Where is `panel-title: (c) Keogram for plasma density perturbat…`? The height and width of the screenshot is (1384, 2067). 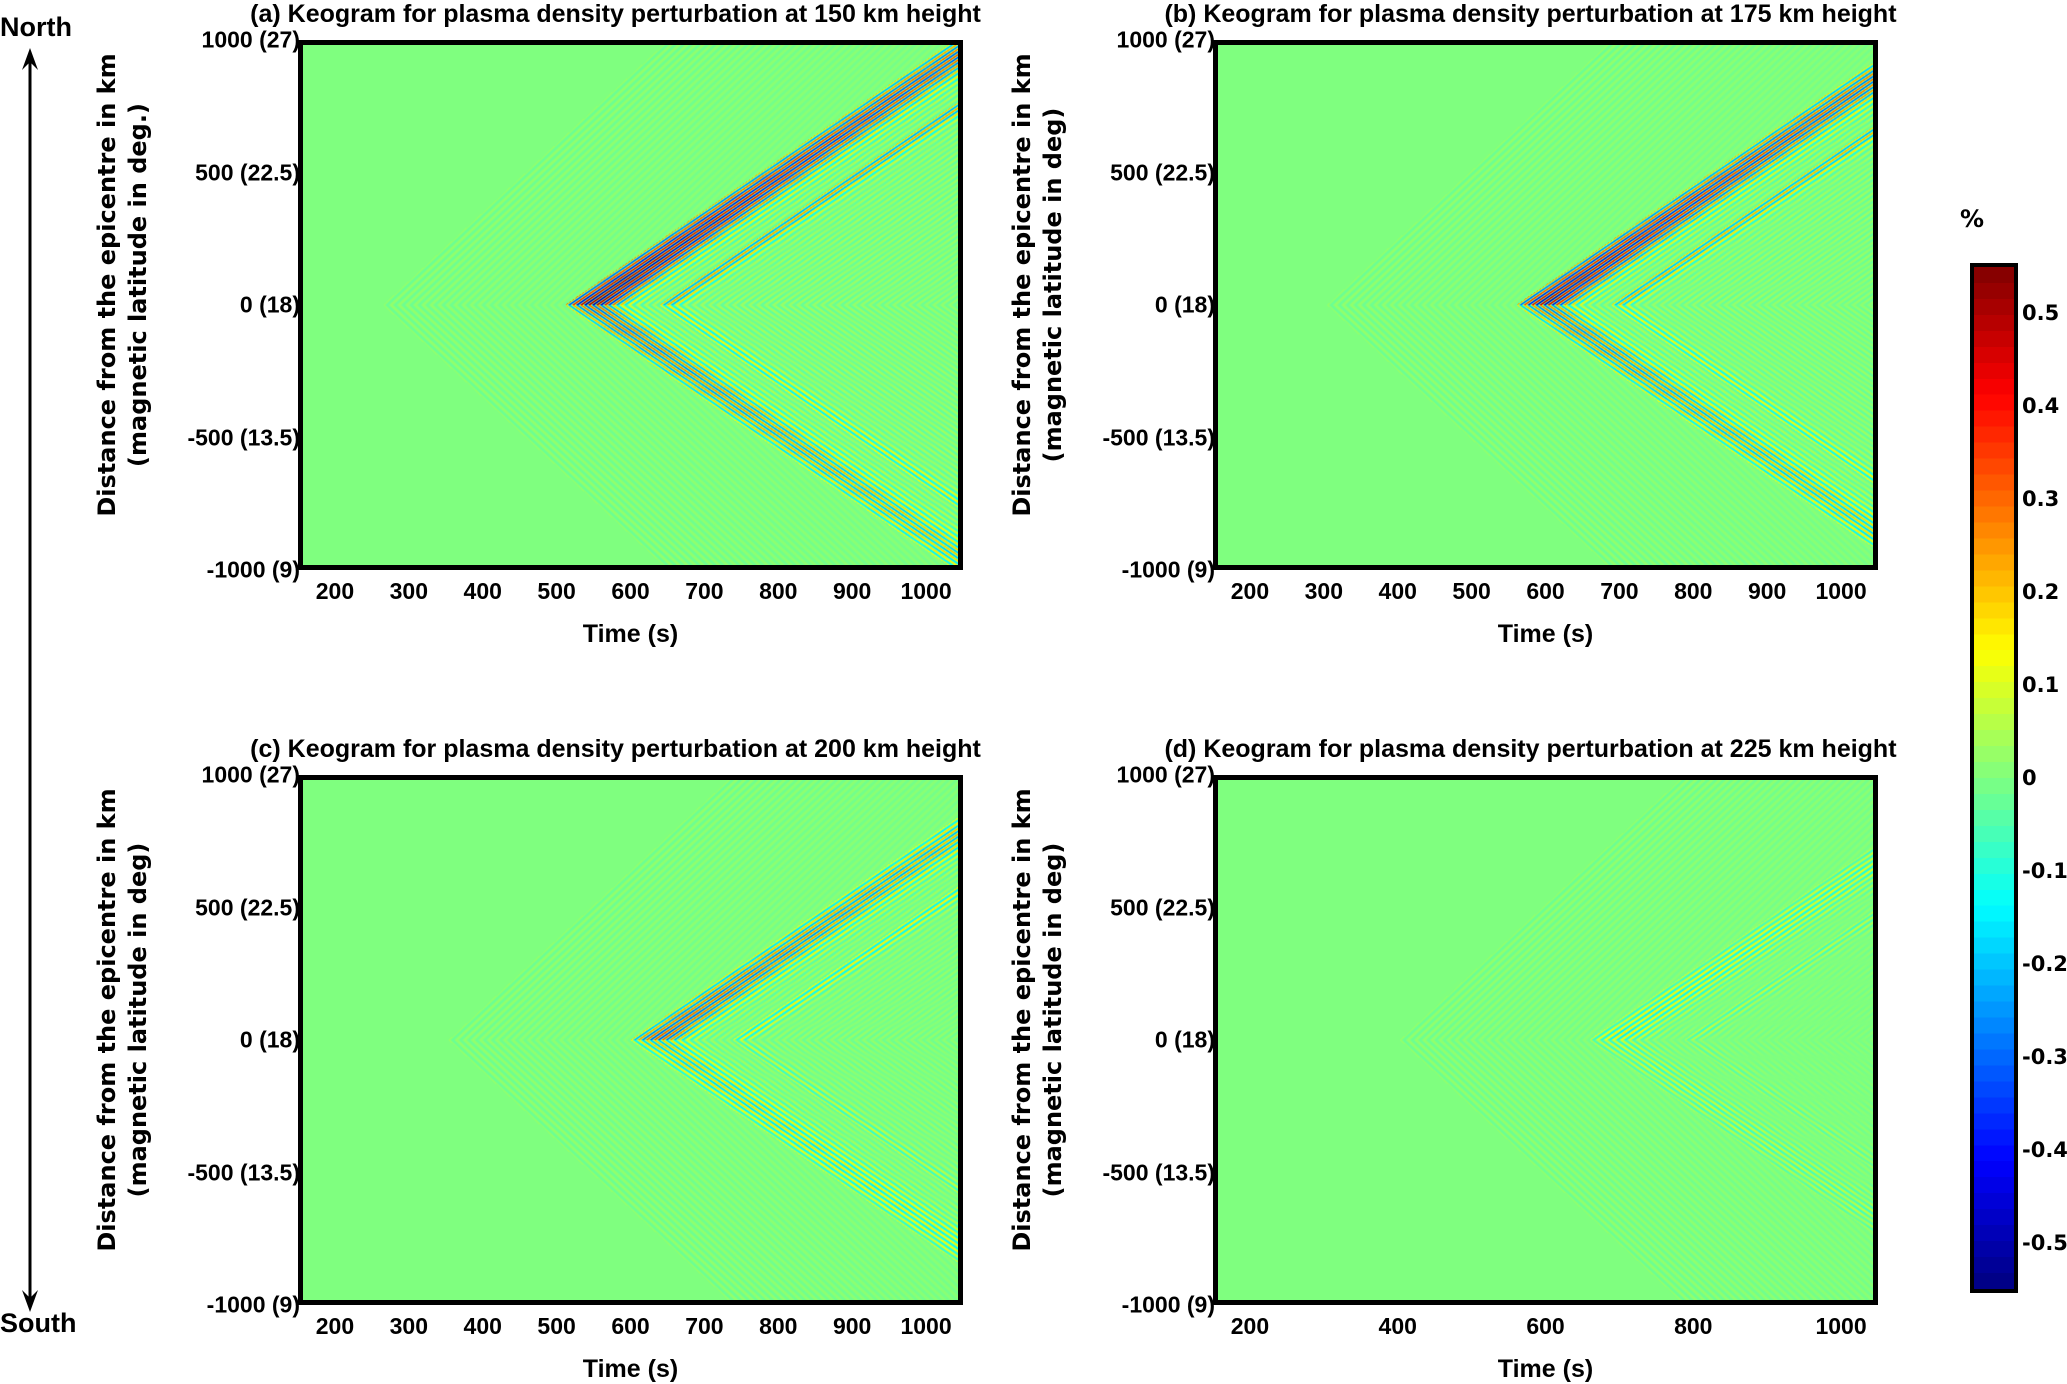
panel-title: (c) Keogram for plasma density perturbat… is located at coordinates (615, 749).